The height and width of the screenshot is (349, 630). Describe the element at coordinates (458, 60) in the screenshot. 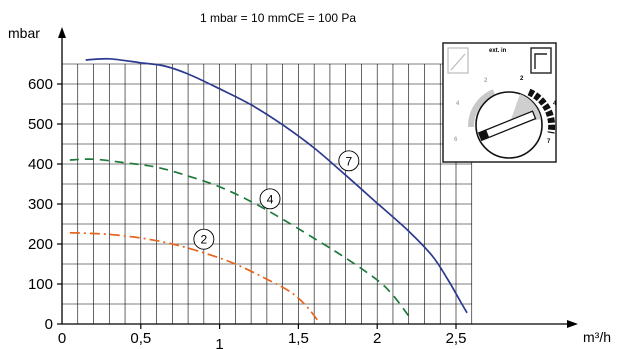

I see `ramp-icon` at that location.